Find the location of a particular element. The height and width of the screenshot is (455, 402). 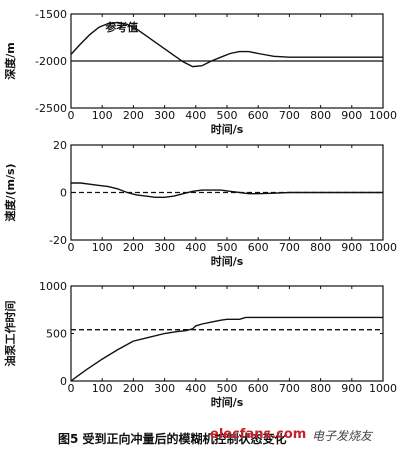

y-tick-label: -2000 is located at coordinates (51, 61).